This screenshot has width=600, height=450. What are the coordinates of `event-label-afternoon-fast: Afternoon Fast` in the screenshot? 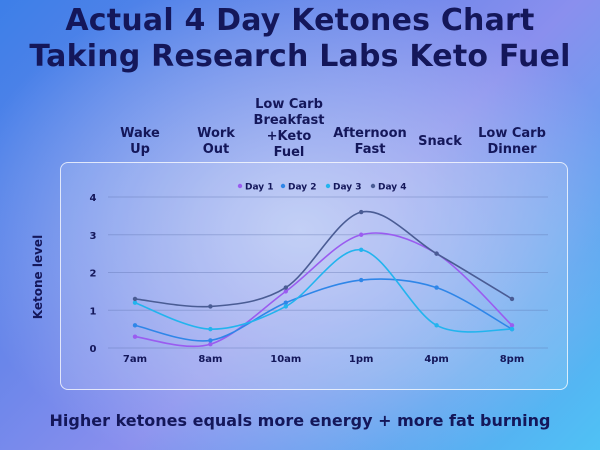 It's located at (370, 141).